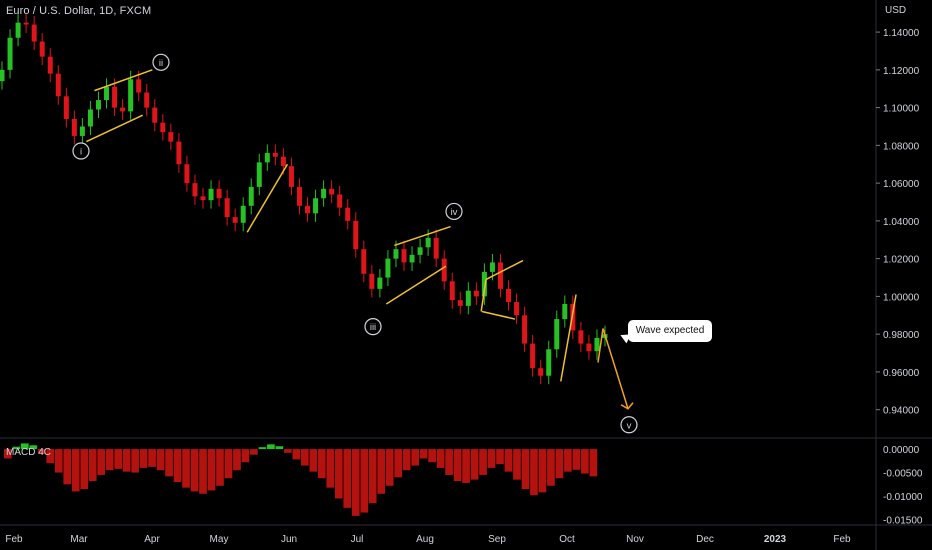 The height and width of the screenshot is (550, 932). Describe the element at coordinates (567, 539) in the screenshot. I see `x-tick-label: Oct` at that location.